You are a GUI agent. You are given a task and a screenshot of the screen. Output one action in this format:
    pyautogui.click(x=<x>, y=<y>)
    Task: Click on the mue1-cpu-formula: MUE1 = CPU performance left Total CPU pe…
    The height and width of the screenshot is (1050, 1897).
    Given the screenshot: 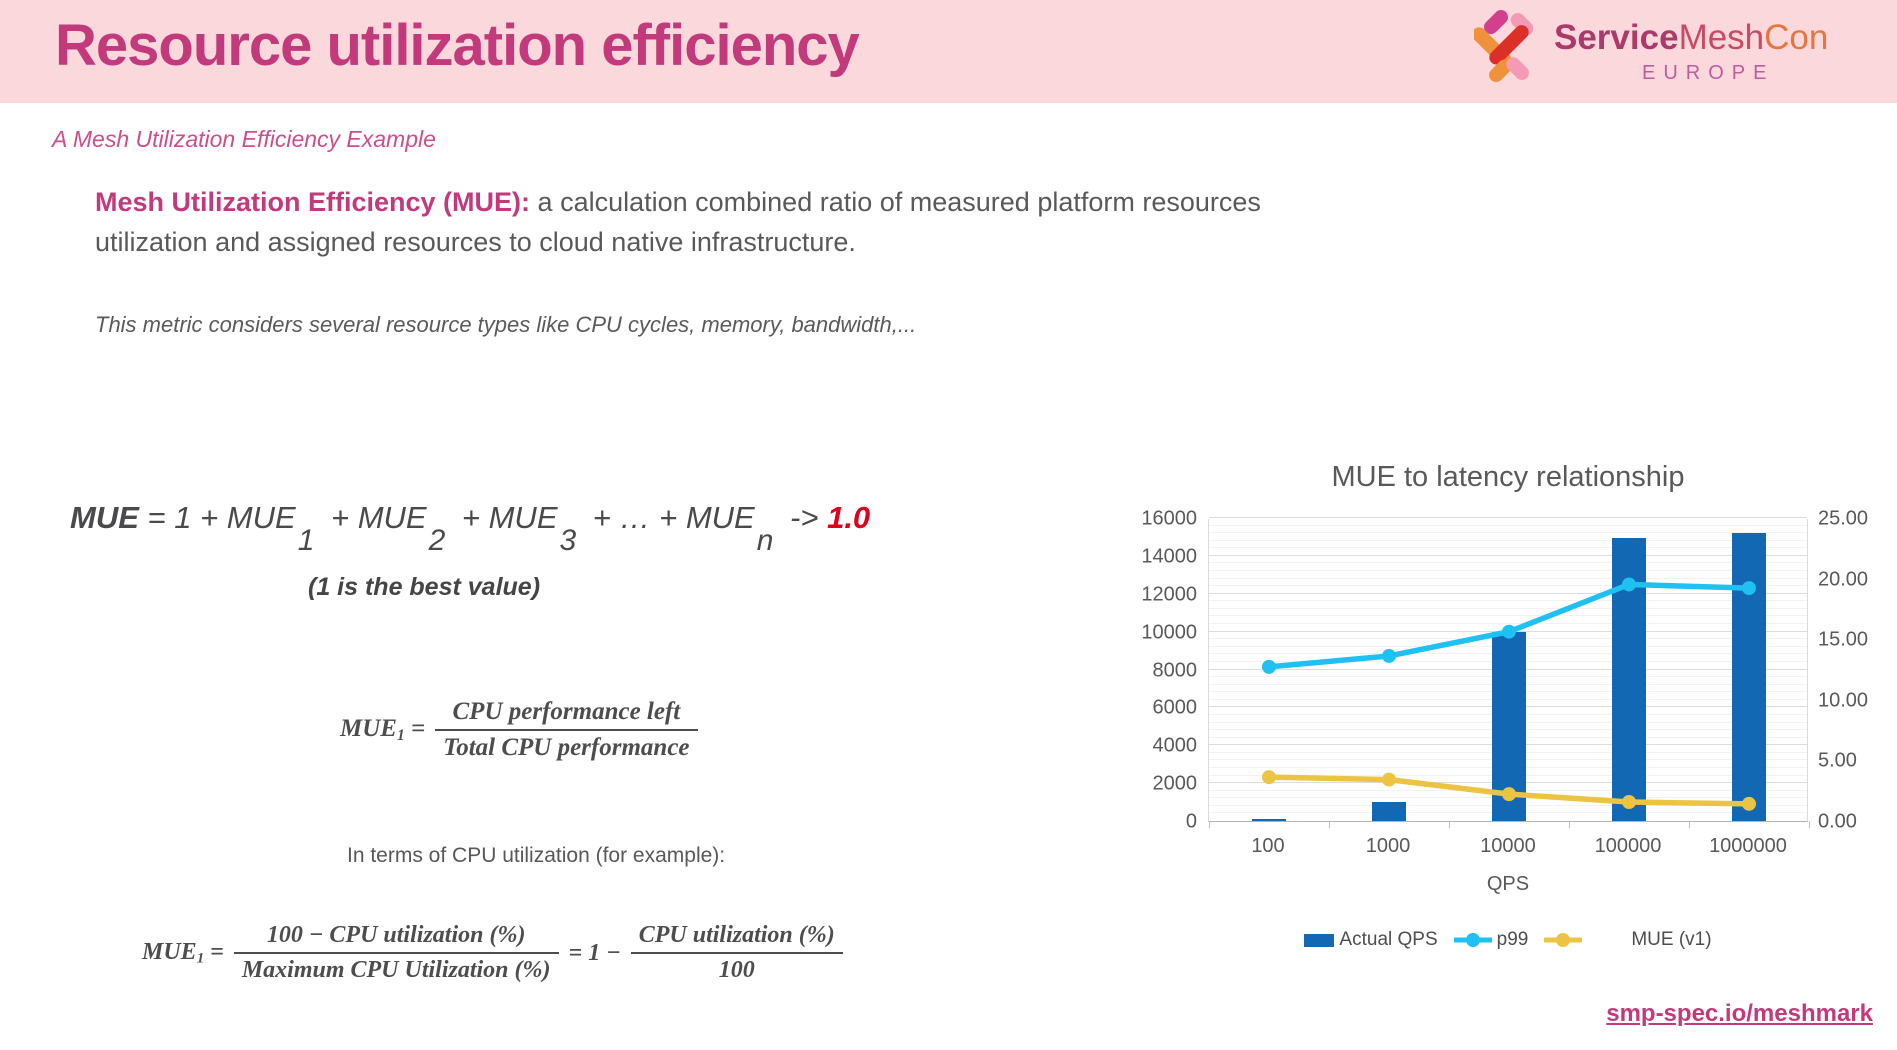 What is the action you would take?
    pyautogui.click(x=519, y=730)
    